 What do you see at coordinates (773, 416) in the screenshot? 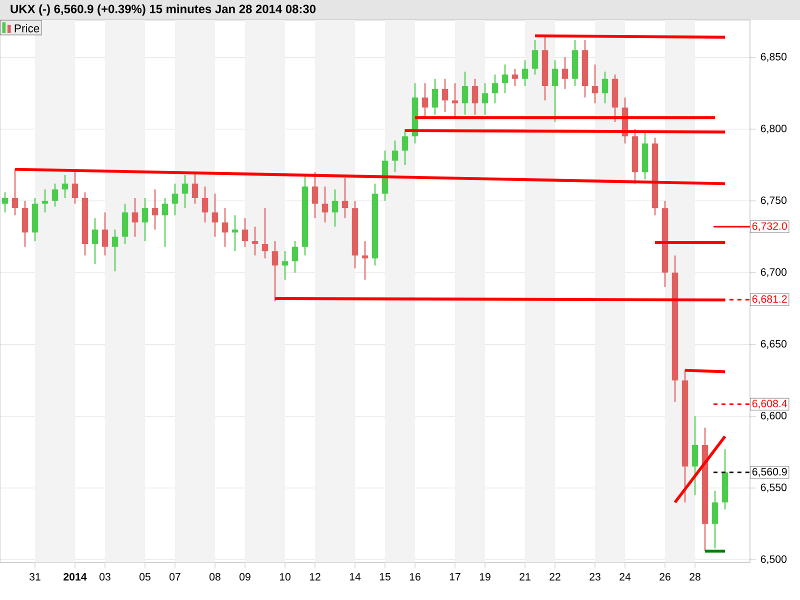
I see `y-tick-label: 6,600` at bounding box center [773, 416].